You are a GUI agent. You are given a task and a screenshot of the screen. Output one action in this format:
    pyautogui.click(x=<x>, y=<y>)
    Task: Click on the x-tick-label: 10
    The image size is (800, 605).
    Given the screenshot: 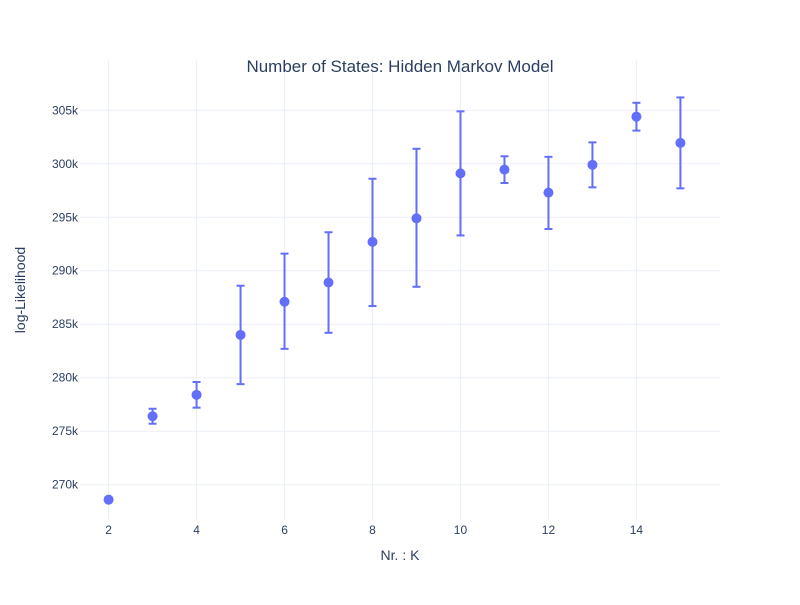 What is the action you would take?
    pyautogui.click(x=461, y=530)
    